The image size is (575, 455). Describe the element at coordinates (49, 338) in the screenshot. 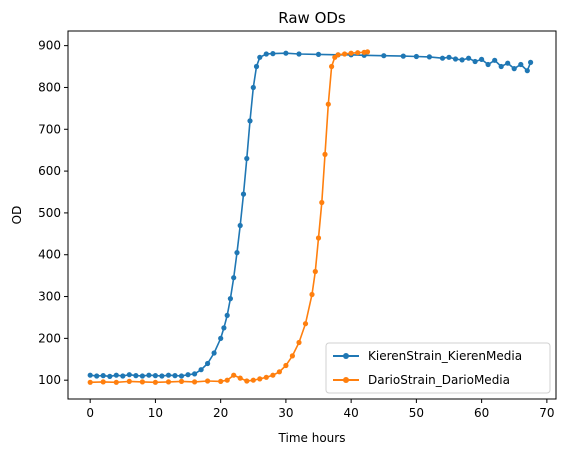

I see `y-tick-label: 200` at that location.